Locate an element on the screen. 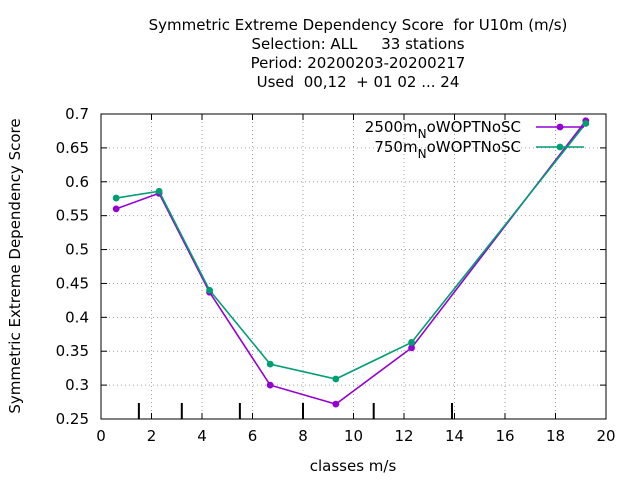 The height and width of the screenshot is (480, 640). chart-subtitle-used: Used 00,12 + 01 02 ... 24 is located at coordinates (358, 82).